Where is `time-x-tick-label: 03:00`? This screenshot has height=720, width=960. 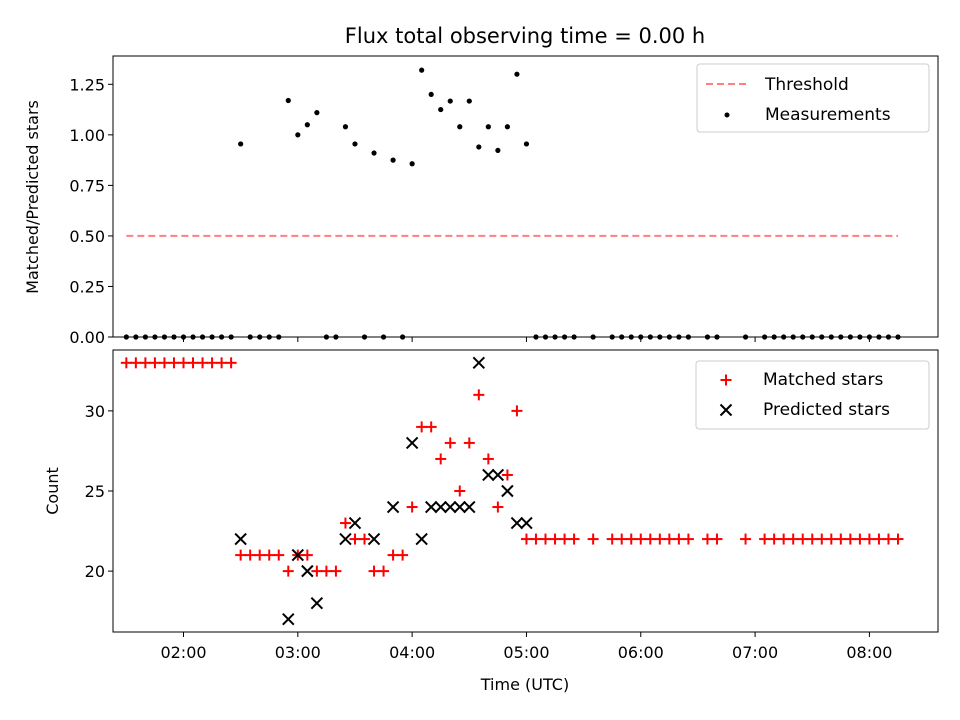 time-x-tick-label: 03:00 is located at coordinates (298, 652).